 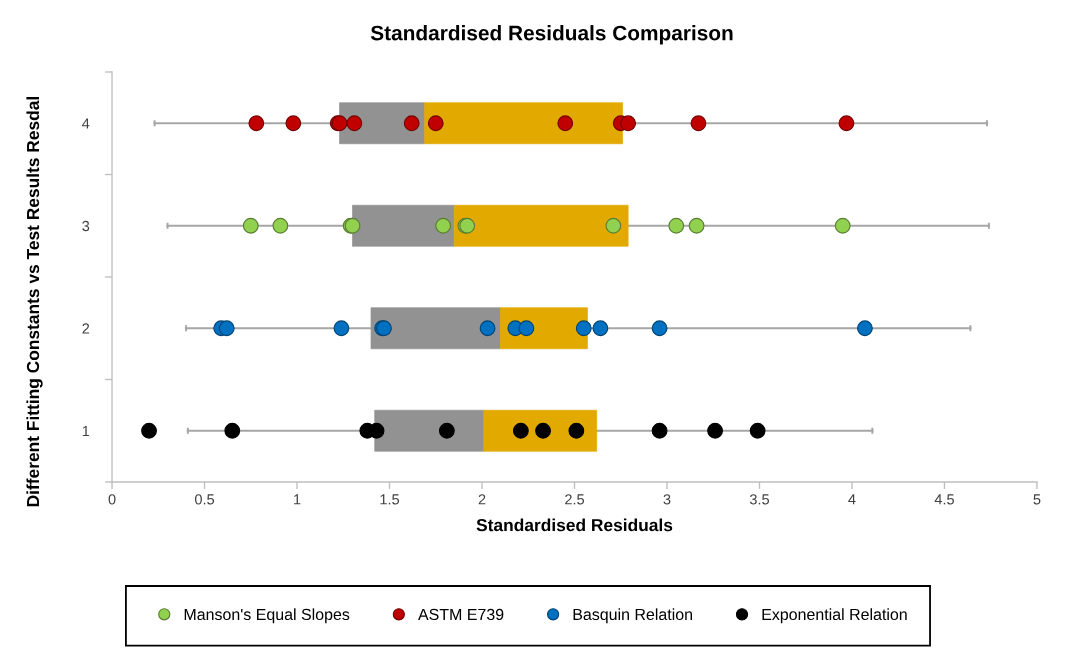 I want to click on chart-title: Standardised Residuals Comparison, so click(x=551, y=35).